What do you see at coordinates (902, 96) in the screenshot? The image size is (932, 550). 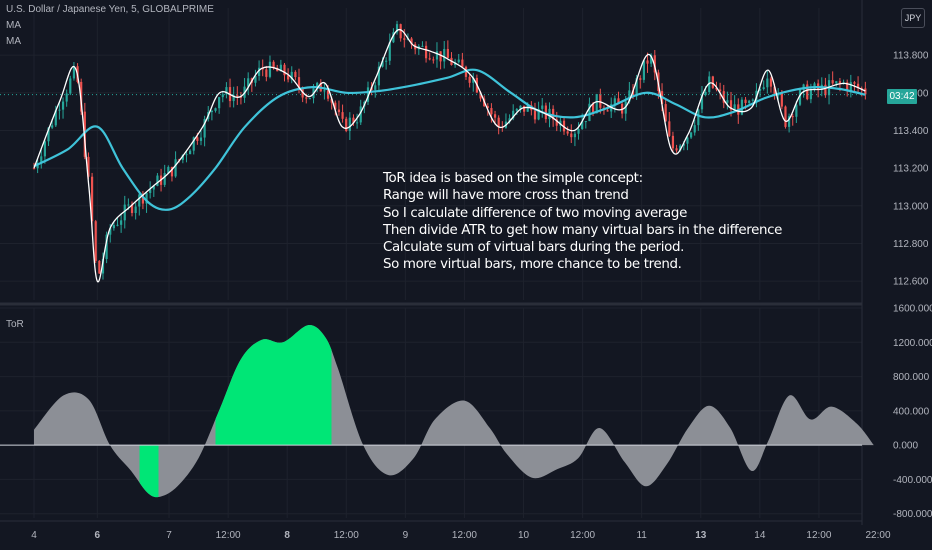 I see `price-countdown-badge: 03:42` at bounding box center [902, 96].